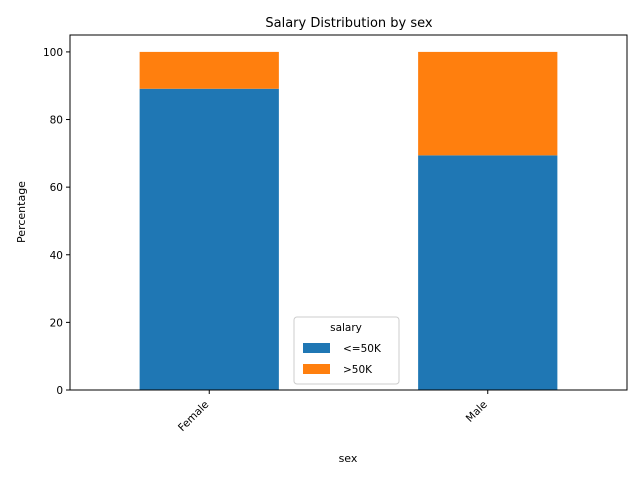 The image size is (640, 480). What do you see at coordinates (56, 323) in the screenshot?
I see `y-tick-label: 20` at bounding box center [56, 323].